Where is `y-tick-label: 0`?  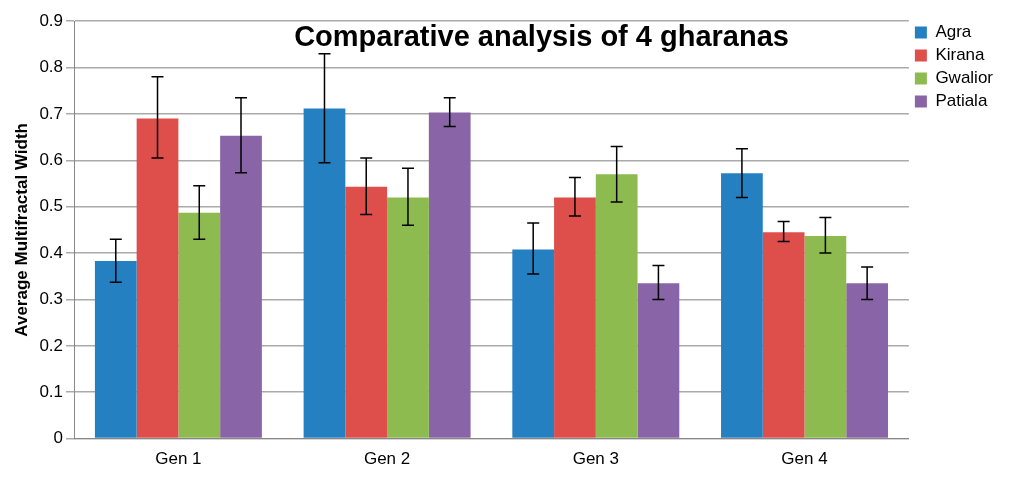
y-tick-label: 0 is located at coordinates (58, 438).